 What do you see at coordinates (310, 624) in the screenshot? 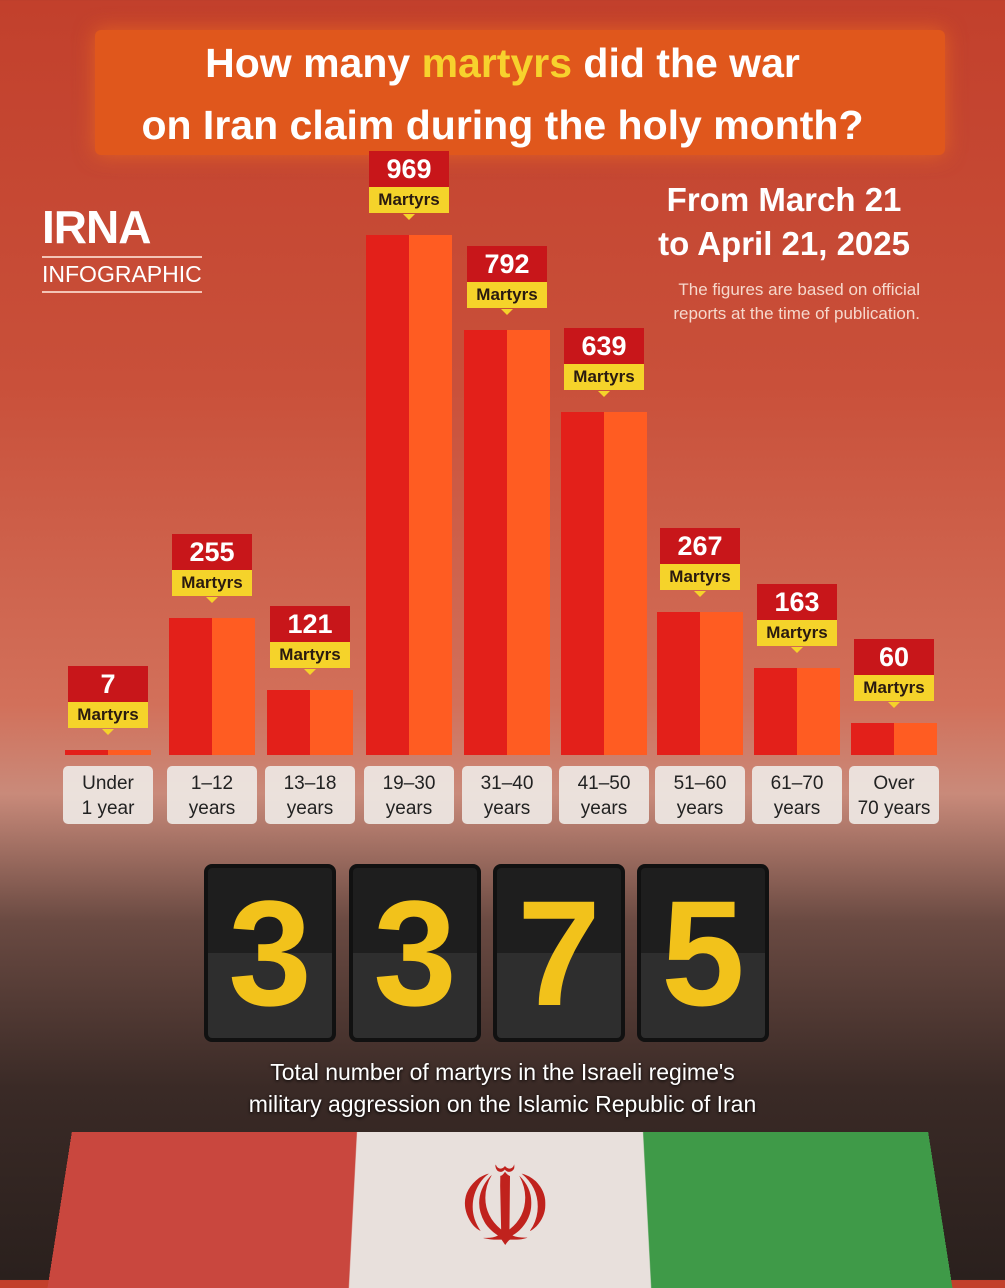
I see `data-label-value: 121` at bounding box center [310, 624].